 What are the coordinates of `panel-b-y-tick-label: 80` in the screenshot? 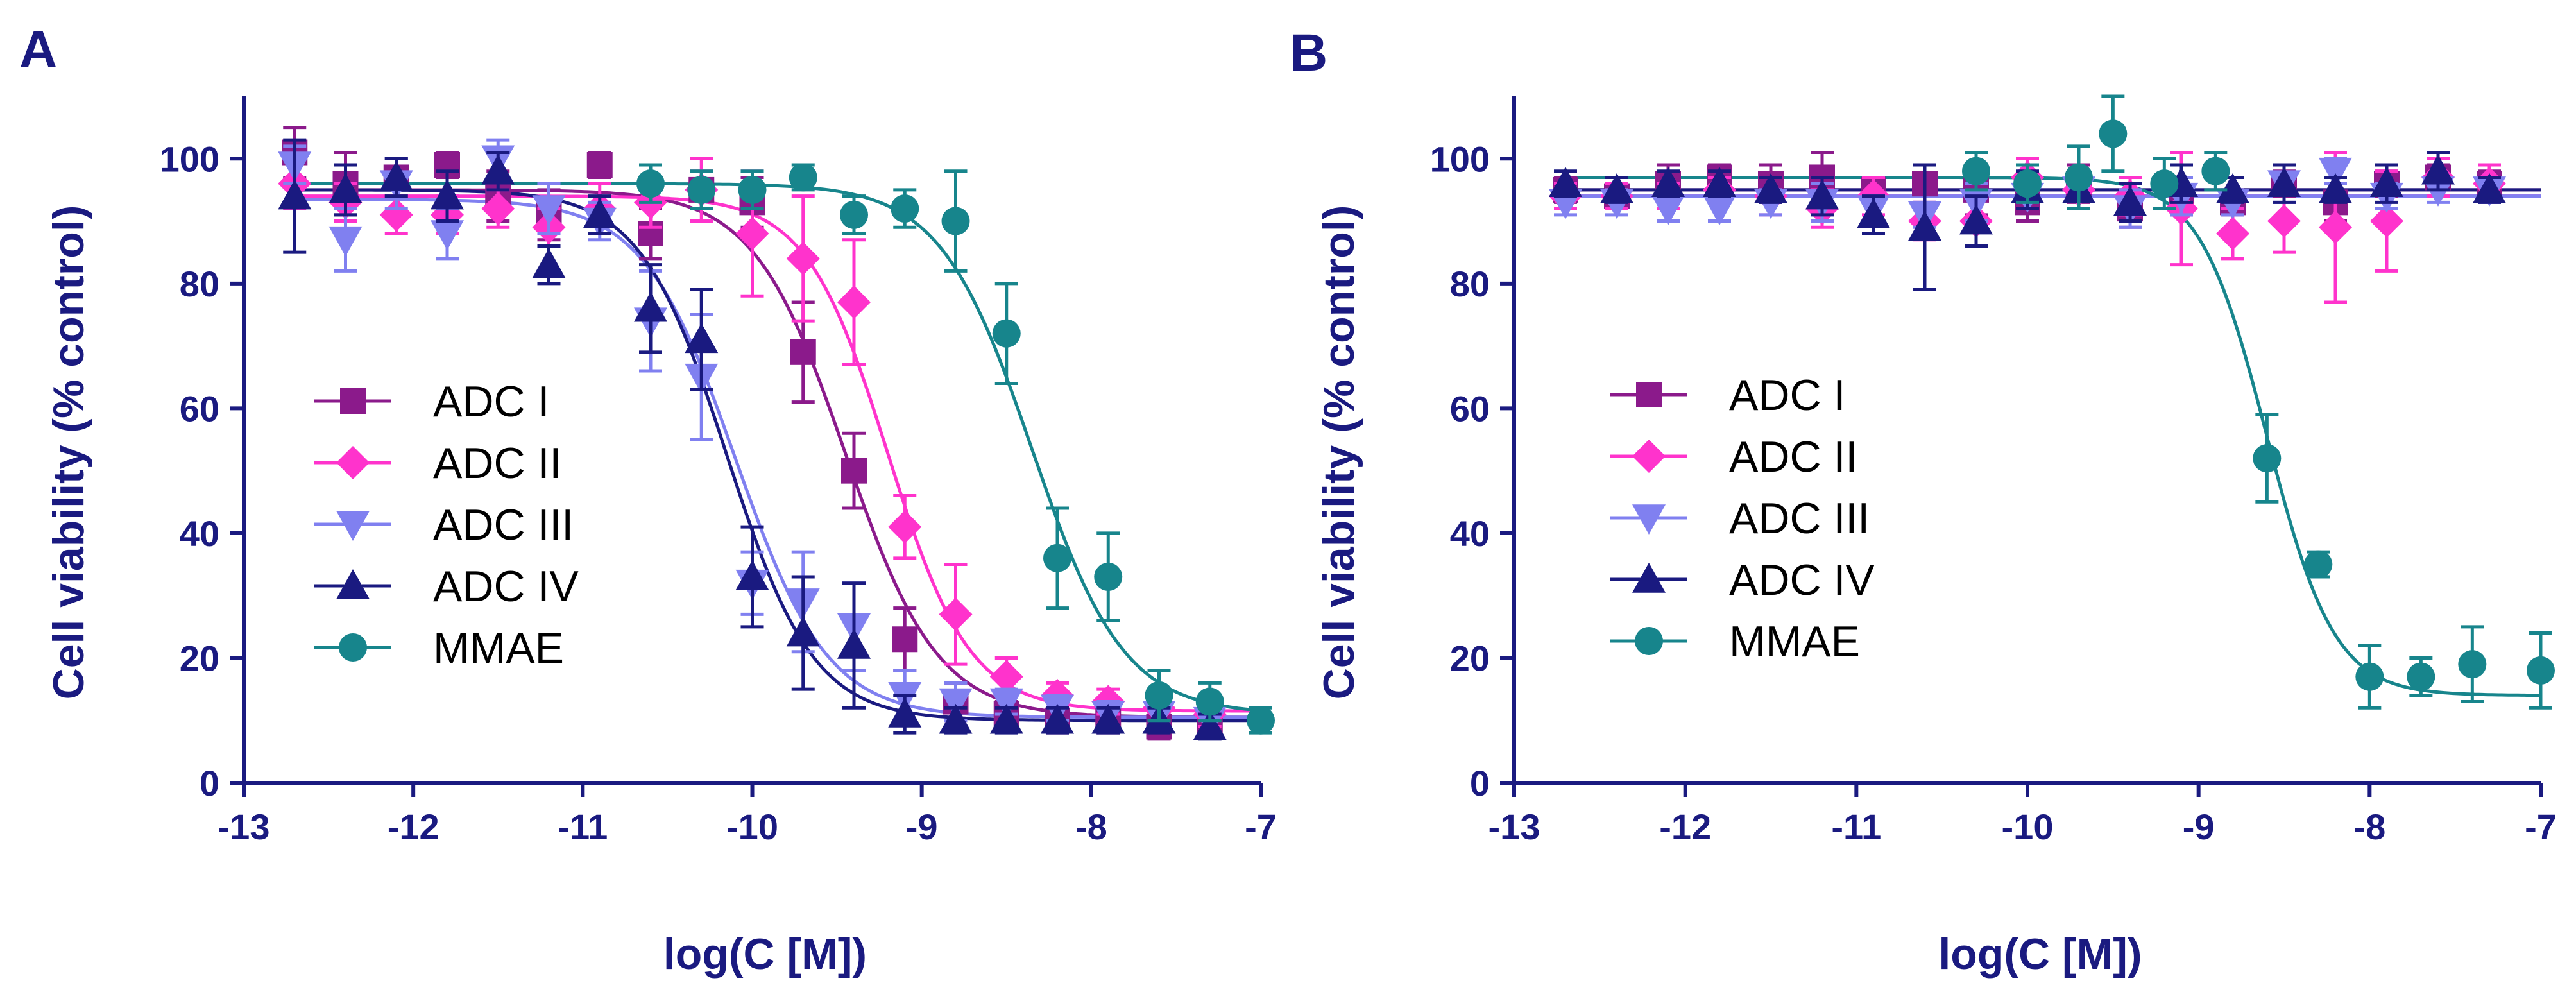 It's located at (1470, 284).